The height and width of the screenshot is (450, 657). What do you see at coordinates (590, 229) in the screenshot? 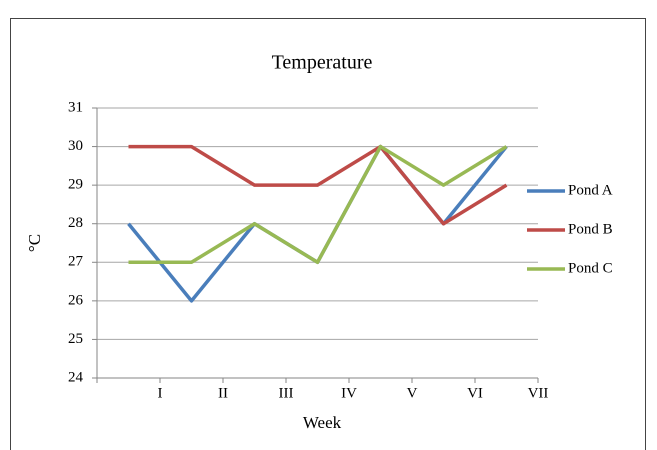
I see `legend-label: Pond B` at bounding box center [590, 229].